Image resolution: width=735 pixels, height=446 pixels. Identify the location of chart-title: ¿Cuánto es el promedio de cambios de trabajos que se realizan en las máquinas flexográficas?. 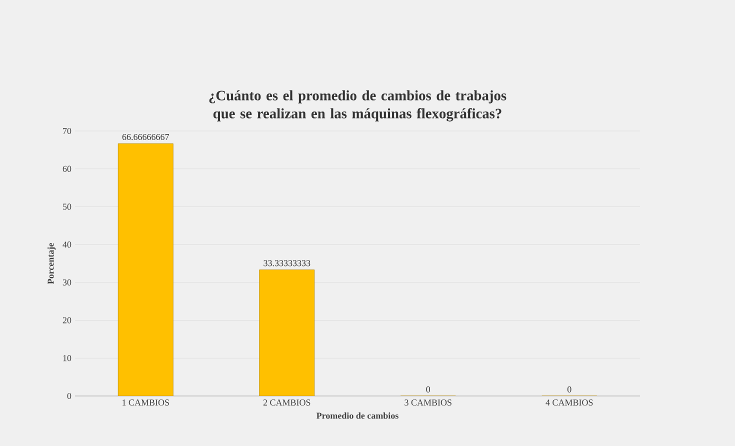
(357, 106).